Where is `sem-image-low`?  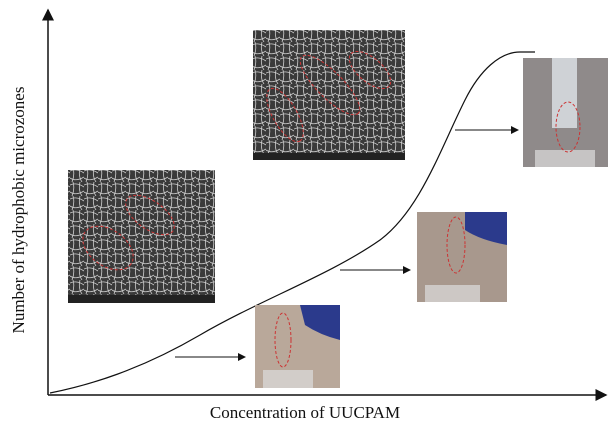
sem-image-low is located at coordinates (141, 236).